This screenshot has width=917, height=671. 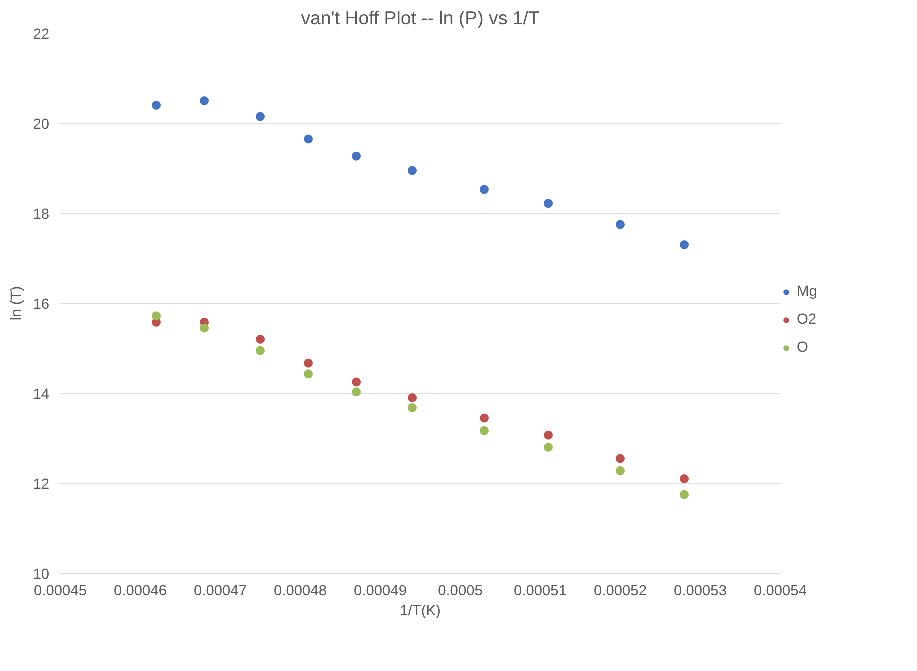 What do you see at coordinates (41, 35) in the screenshot?
I see `y-tick-label: 22` at bounding box center [41, 35].